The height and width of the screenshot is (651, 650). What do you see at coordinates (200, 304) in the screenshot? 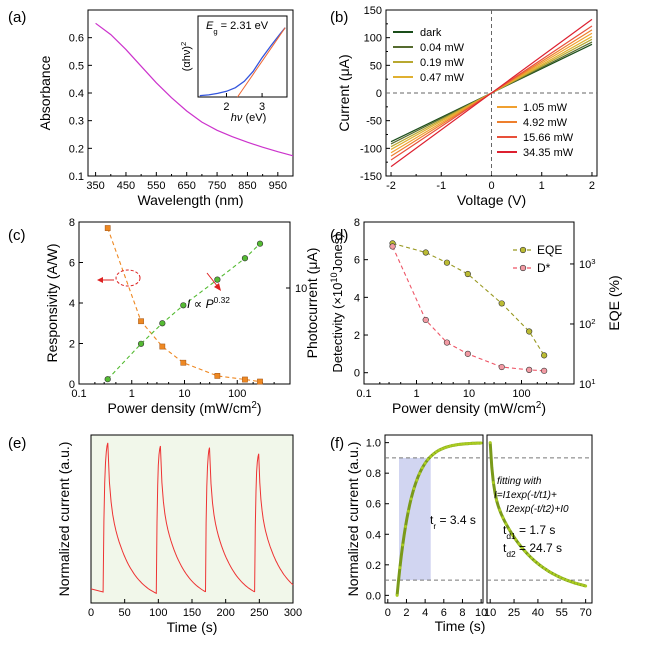
I see `label-part: I ∝ P` at bounding box center [200, 304].